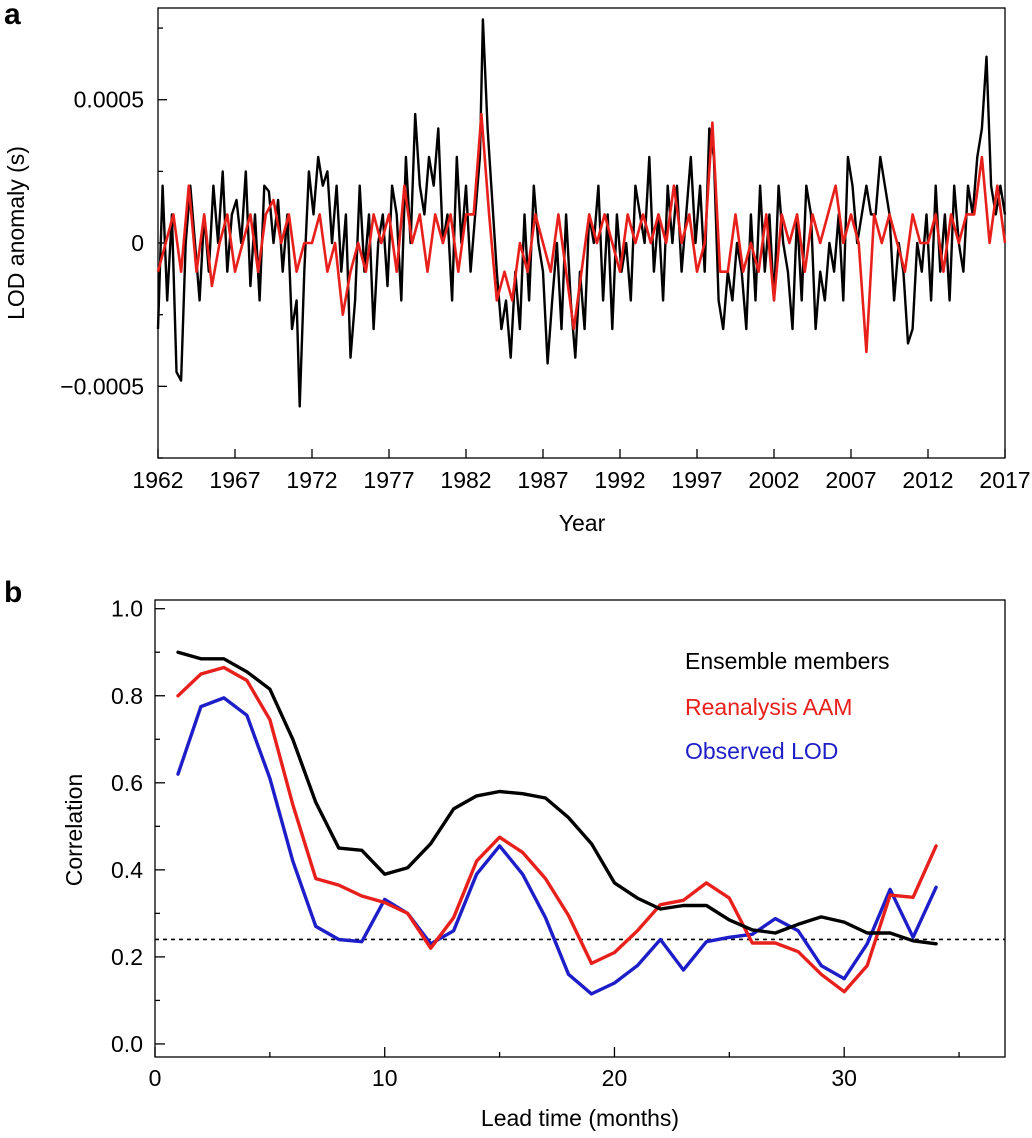 This screenshot has height=1138, width=1032. What do you see at coordinates (74, 830) in the screenshot?
I see `panel-b-y-axis-label: Correlation` at bounding box center [74, 830].